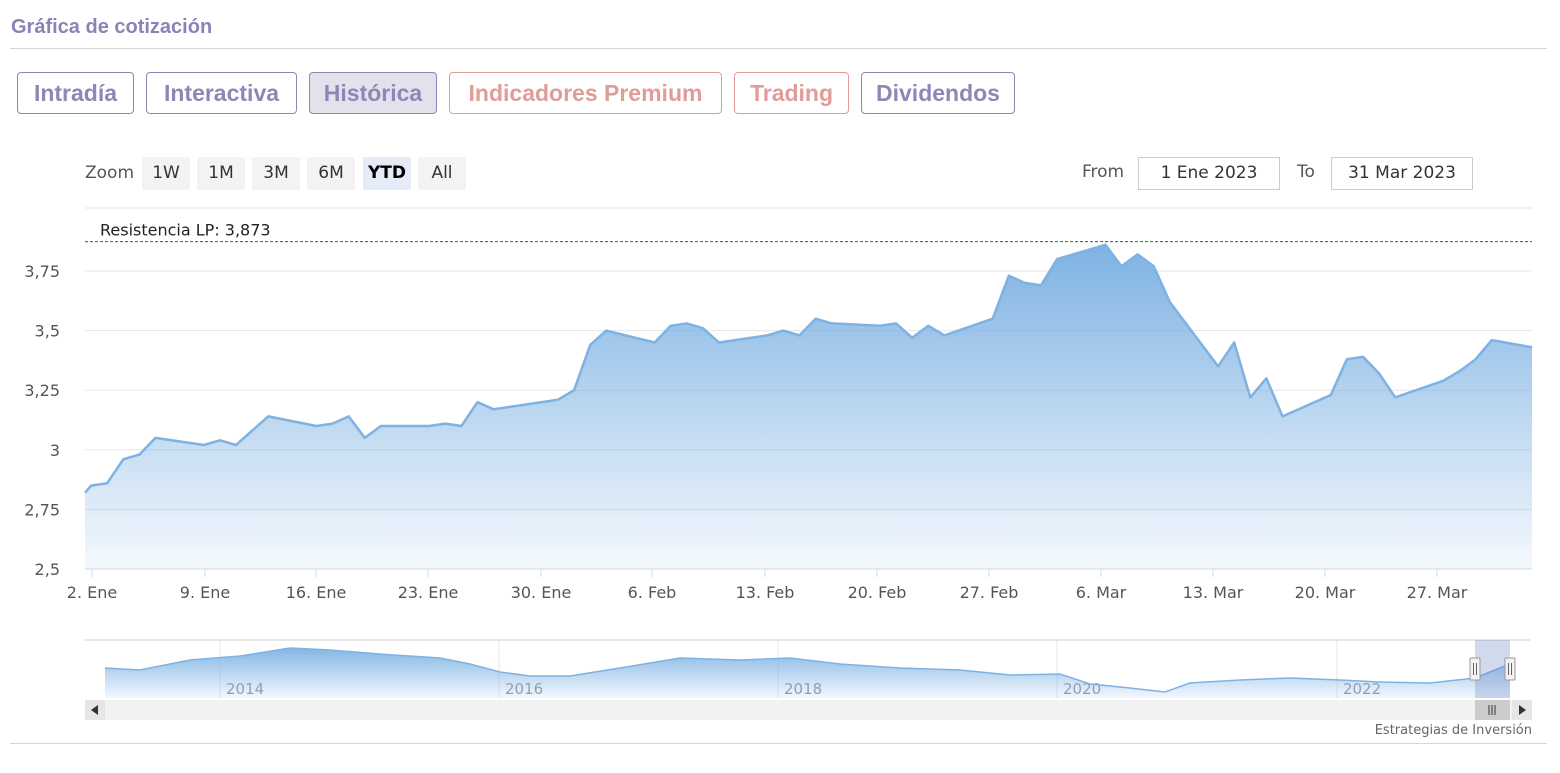 Image resolution: width=1560 pixels, height=773 pixels. I want to click on footer-divider, so click(778, 743).